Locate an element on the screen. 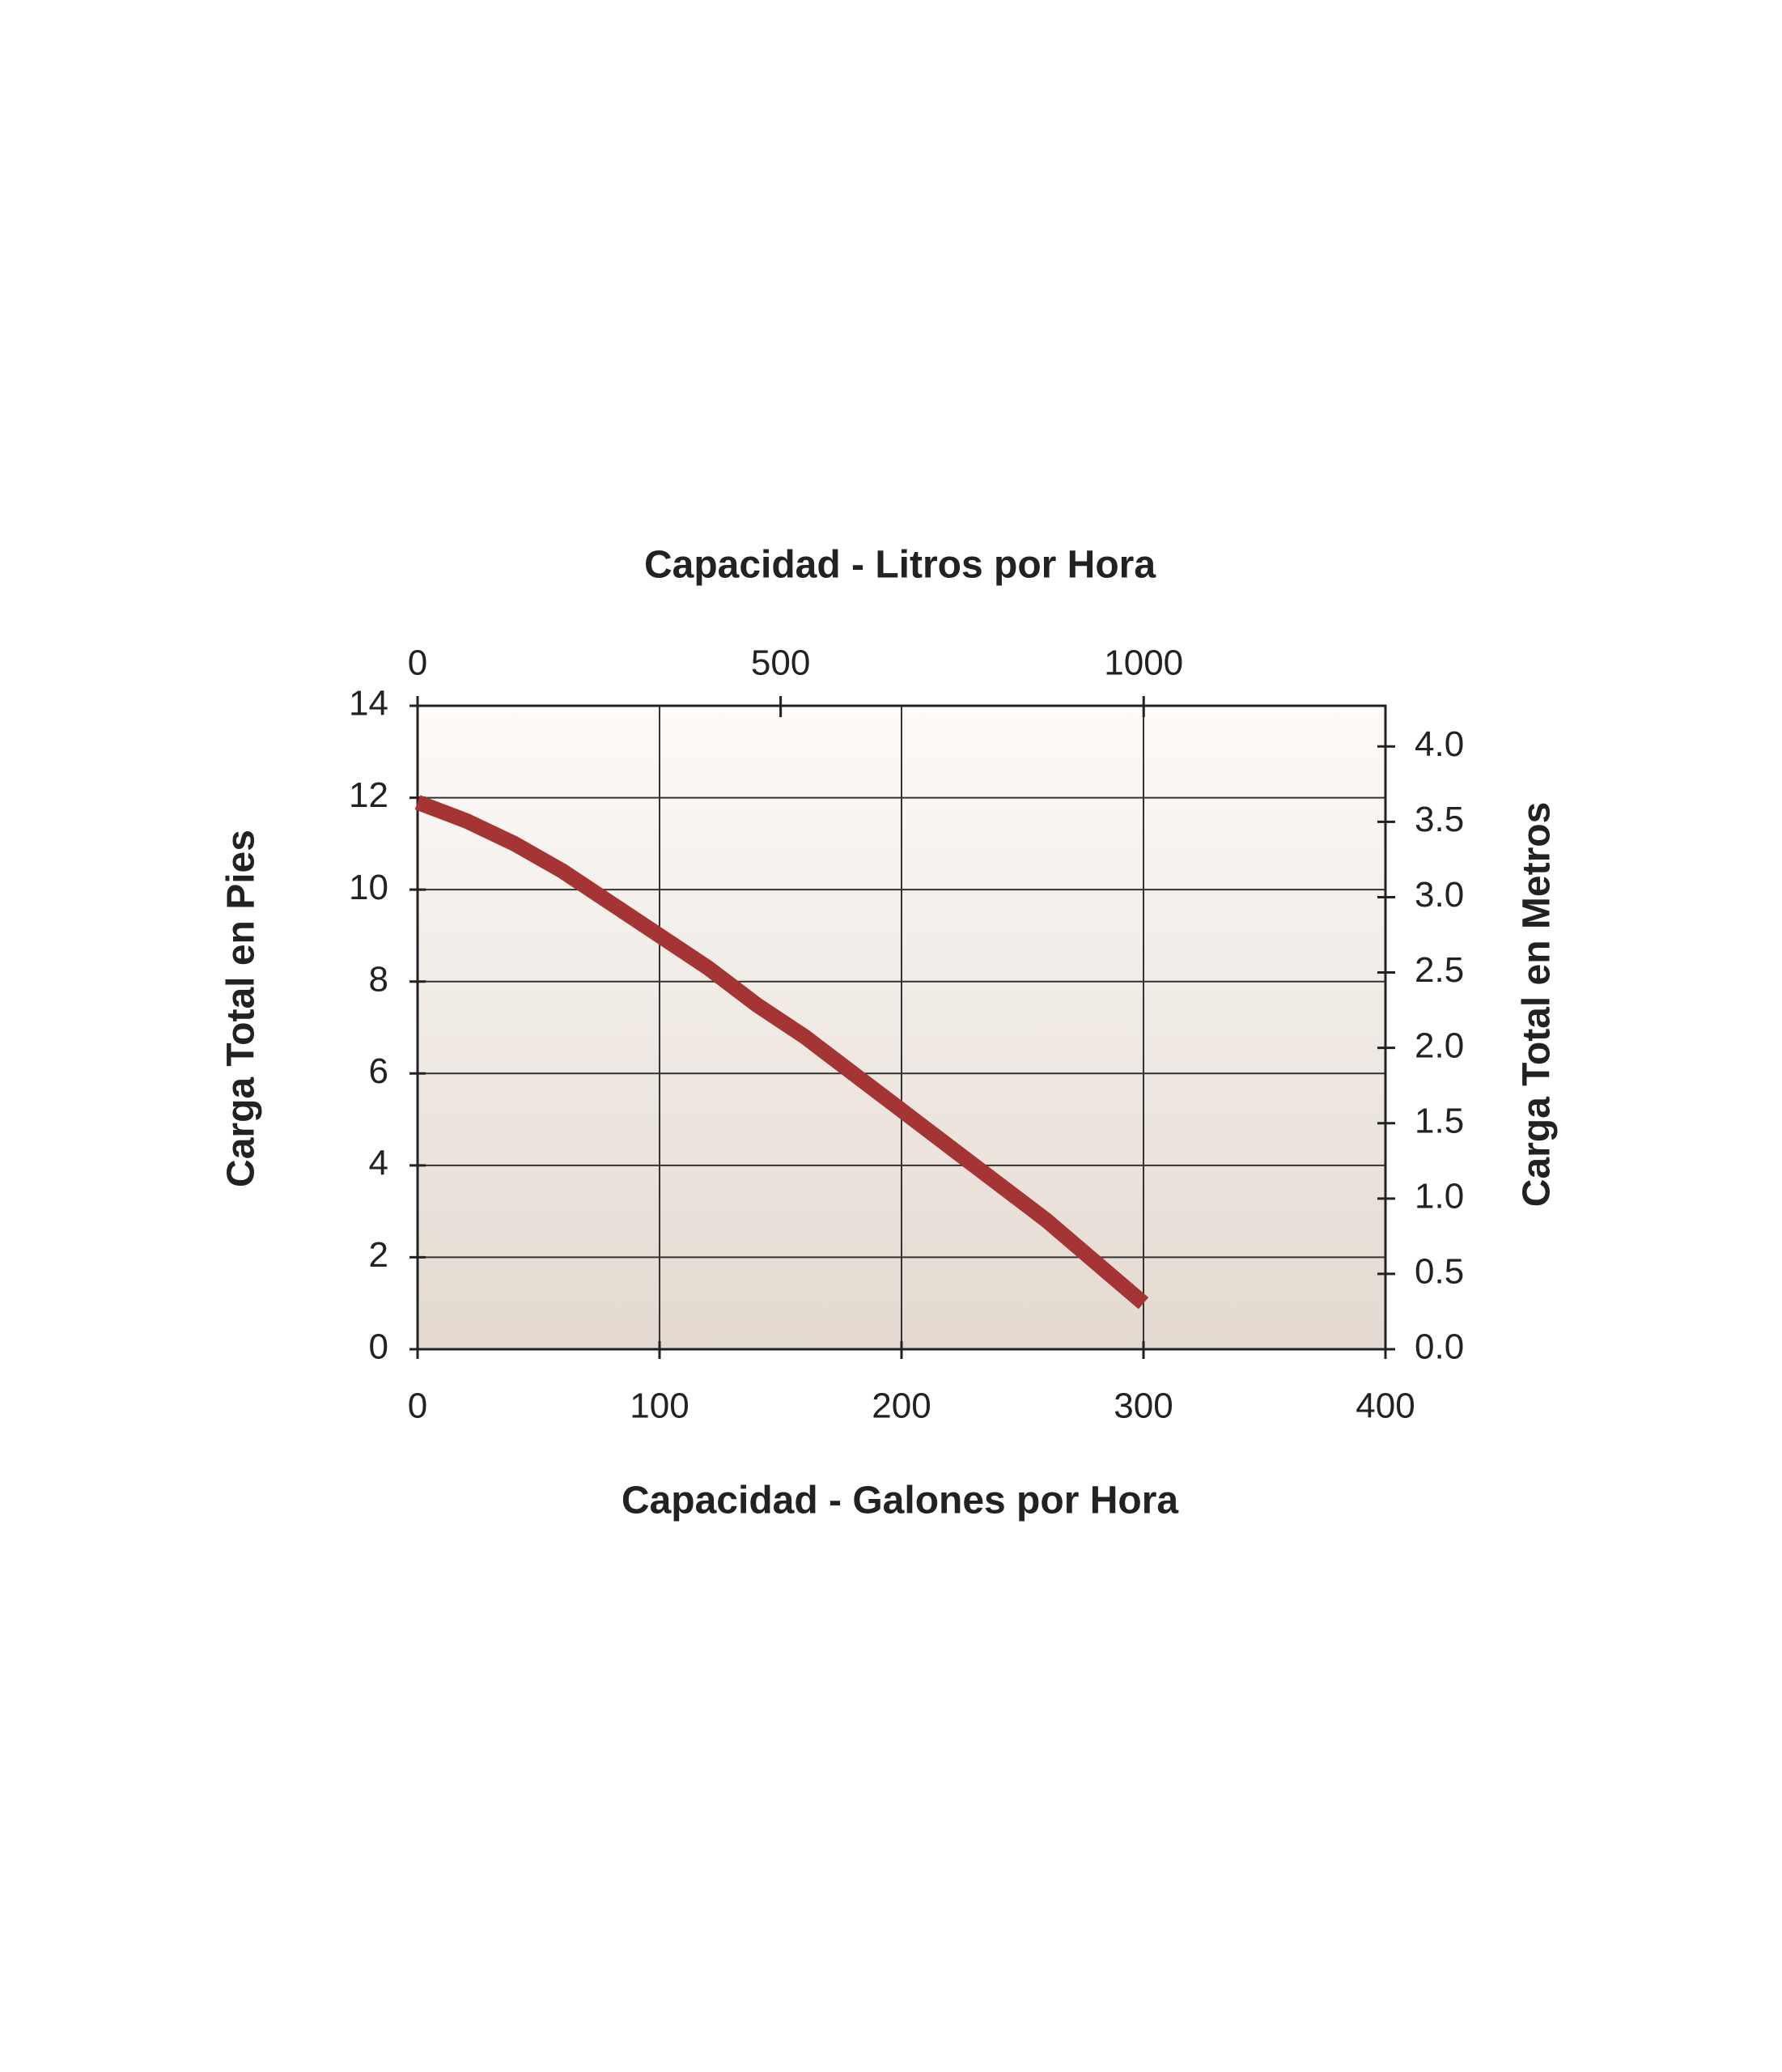 The image size is (1782, 2072). y-axis-title: Carga Total en Pies is located at coordinates (241, 1008).